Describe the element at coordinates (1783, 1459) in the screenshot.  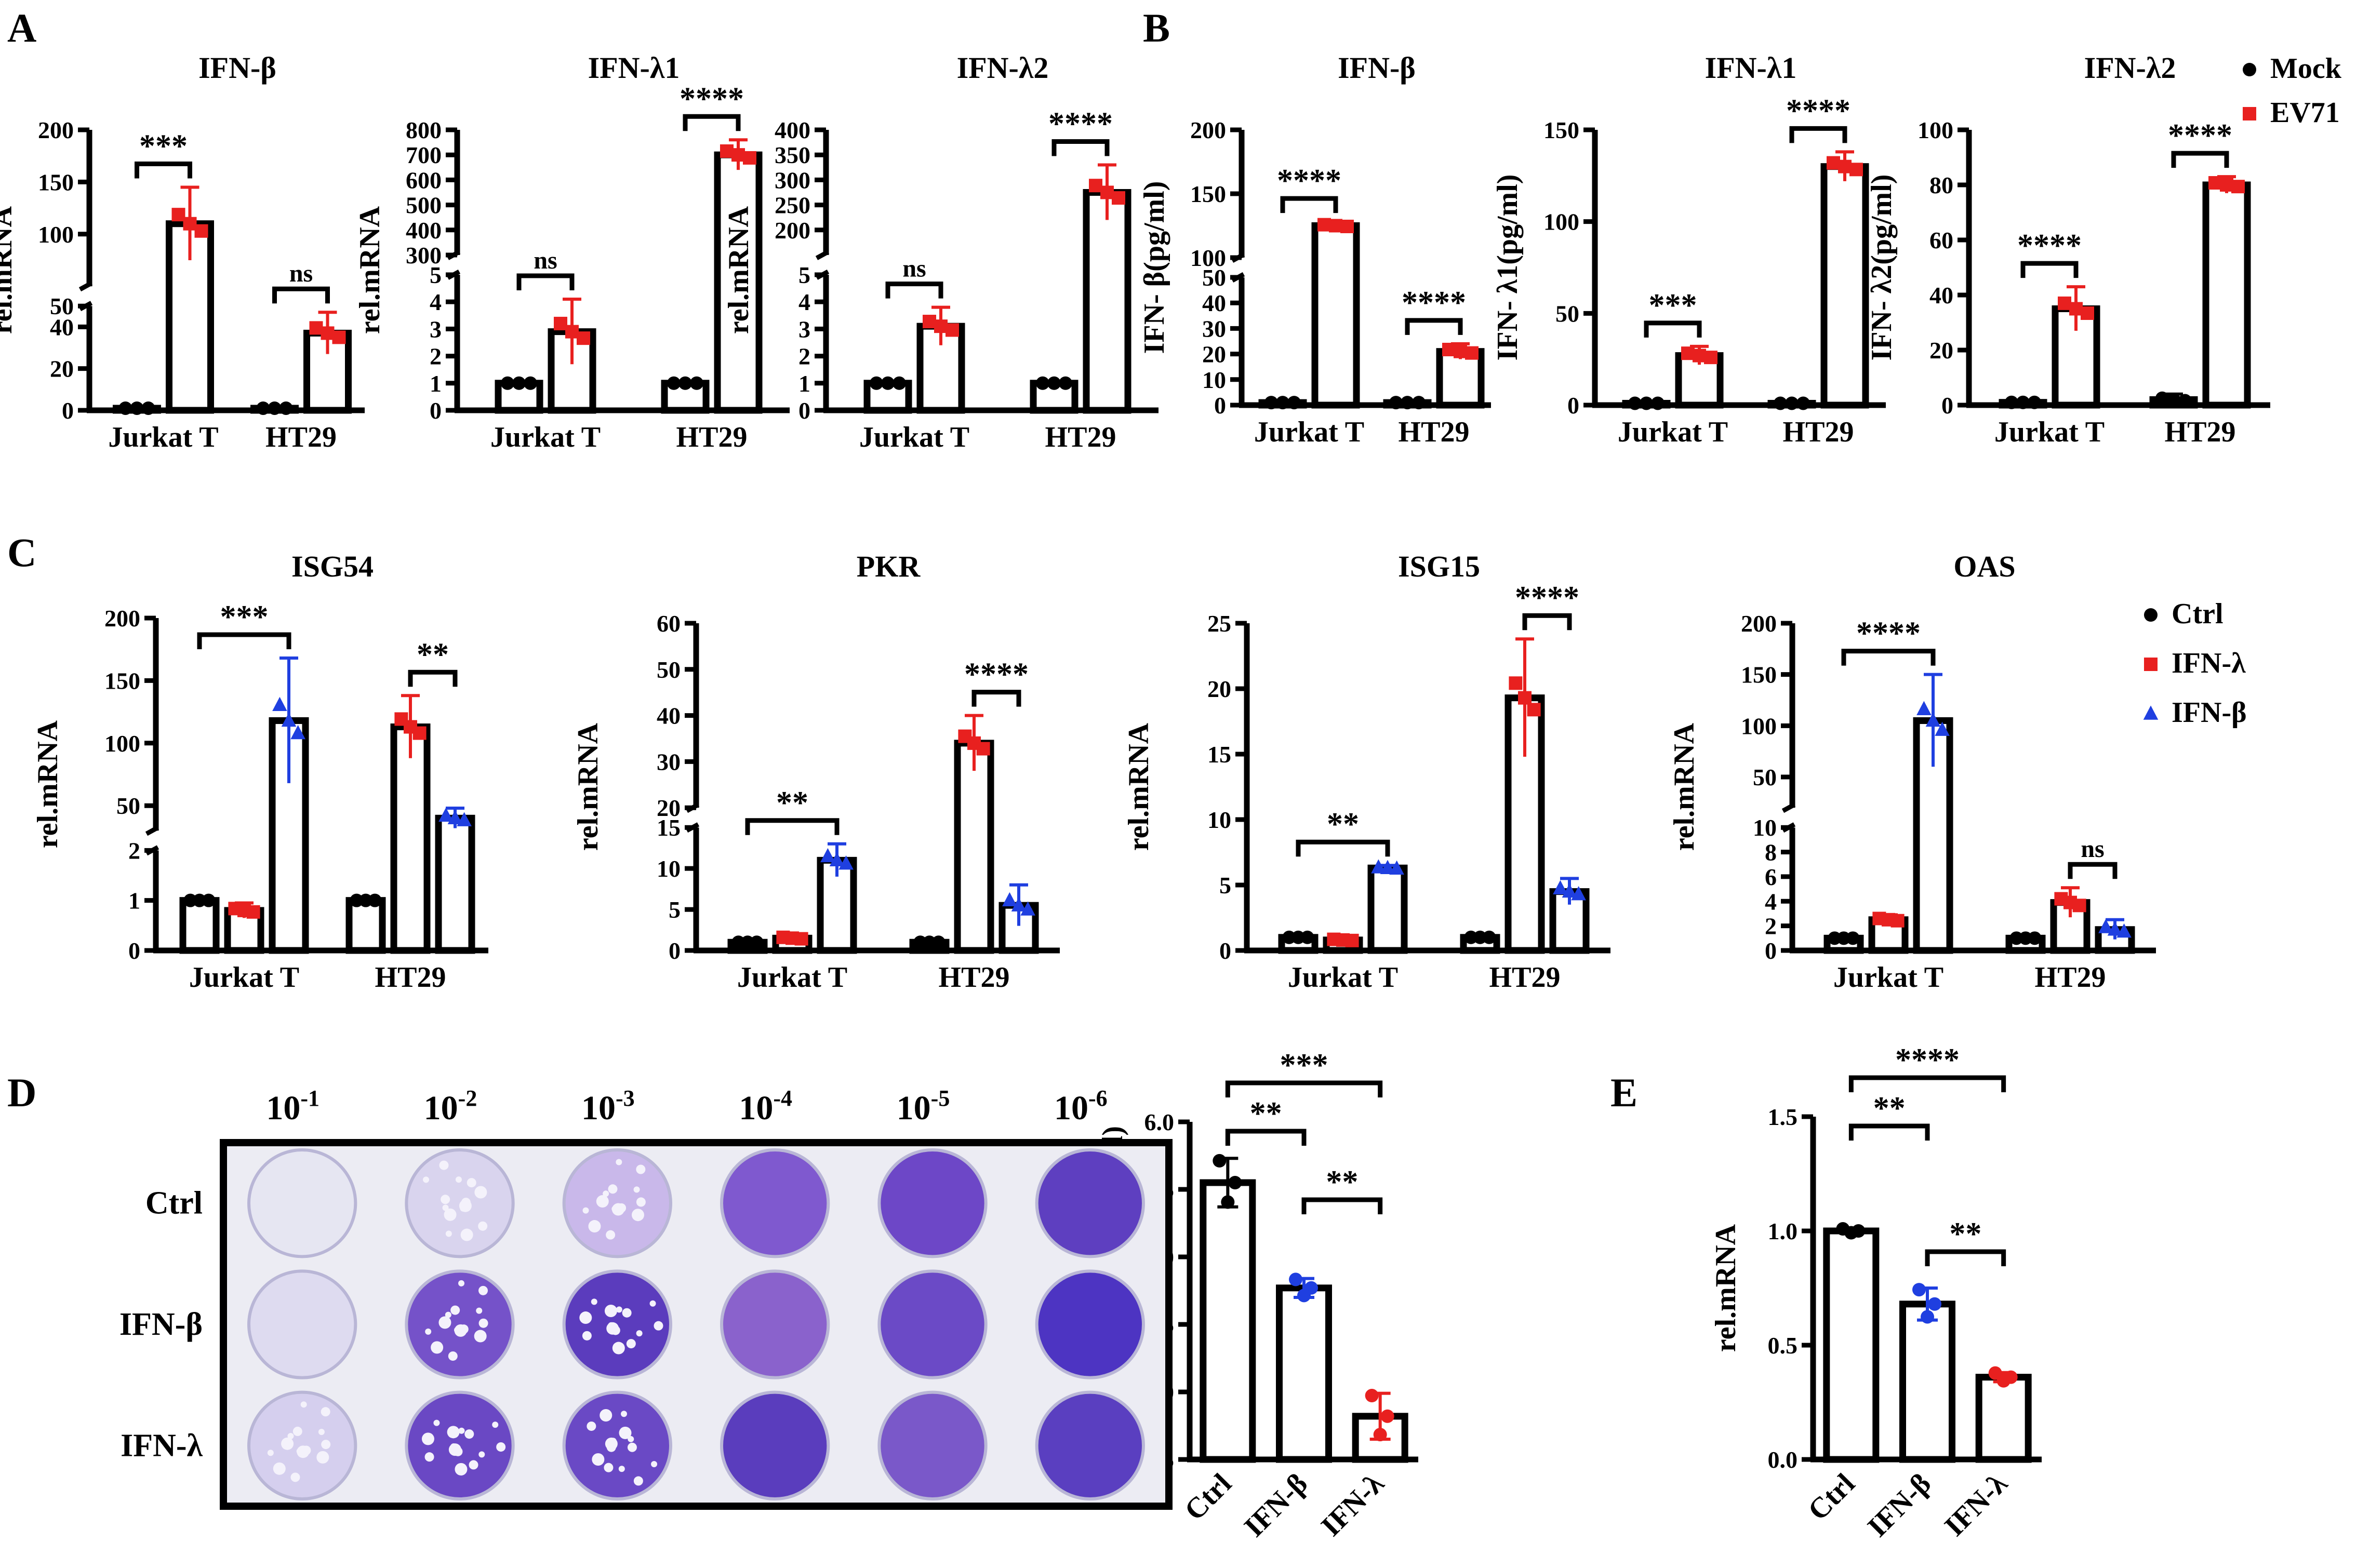
I see `y-tick-label: 0.0` at that location.